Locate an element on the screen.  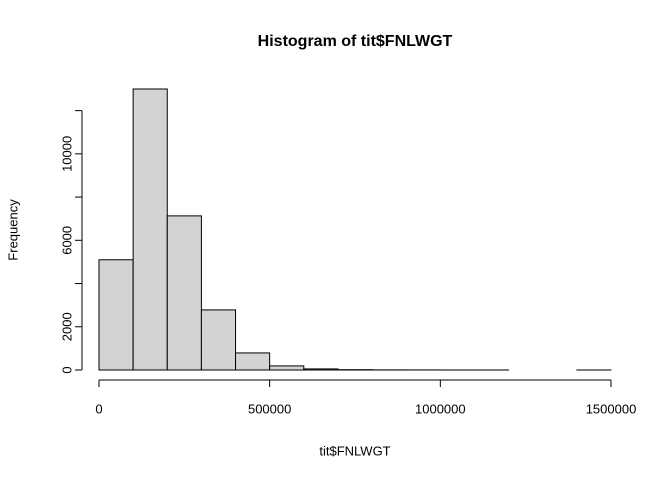
y-tick-label: 6000 is located at coordinates (66, 240).